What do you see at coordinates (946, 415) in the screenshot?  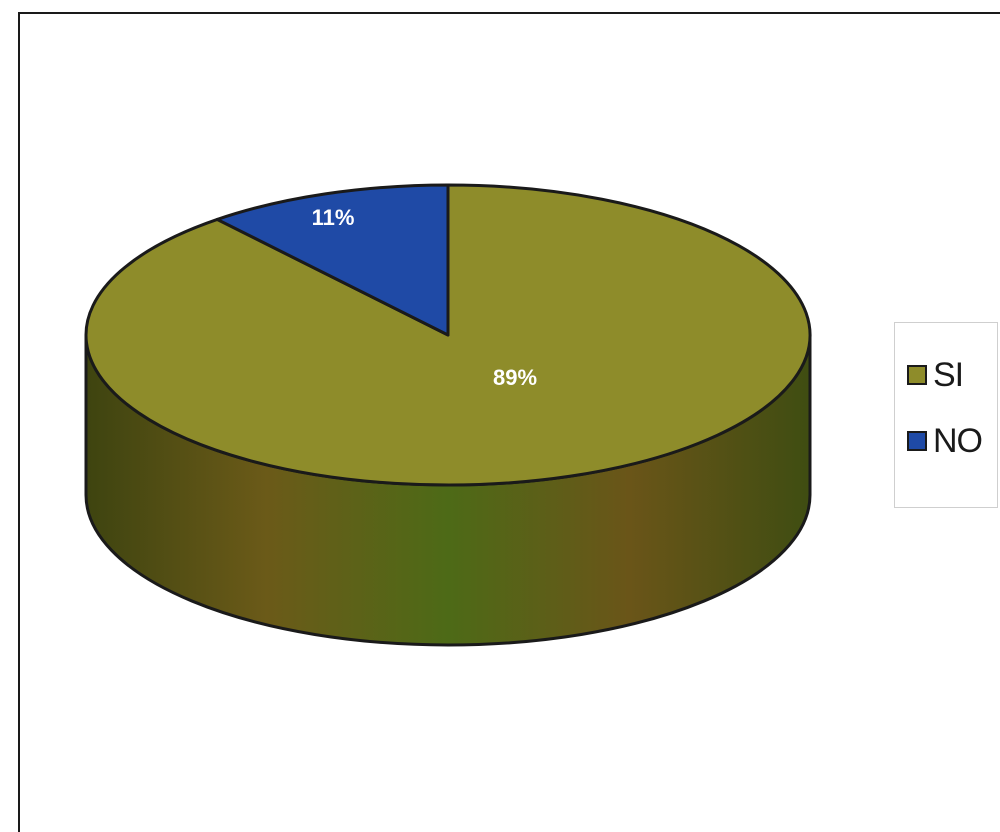 I see `legend: SI NO` at bounding box center [946, 415].